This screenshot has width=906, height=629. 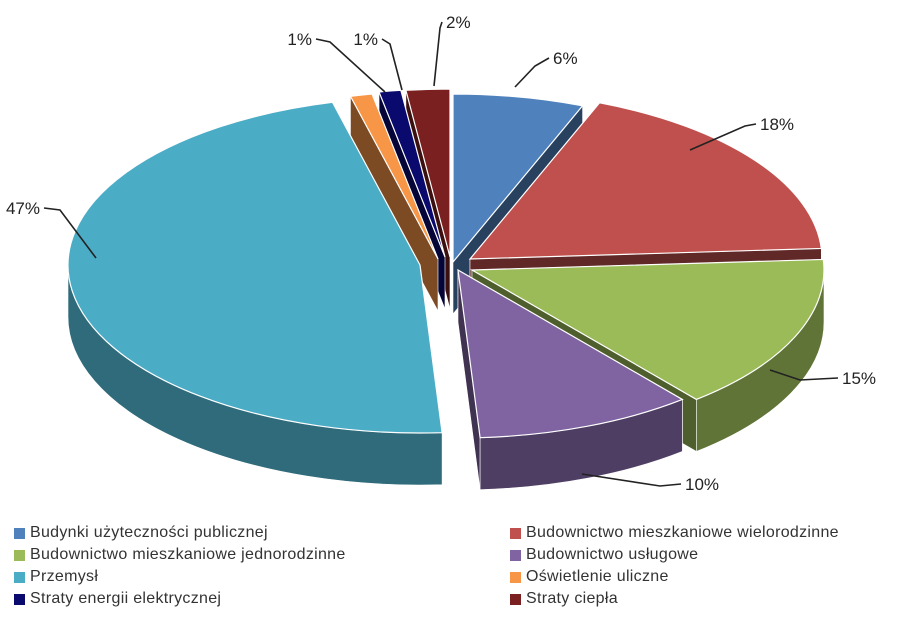 What do you see at coordinates (23, 208) in the screenshot?
I see `data-label-5: 47%` at bounding box center [23, 208].